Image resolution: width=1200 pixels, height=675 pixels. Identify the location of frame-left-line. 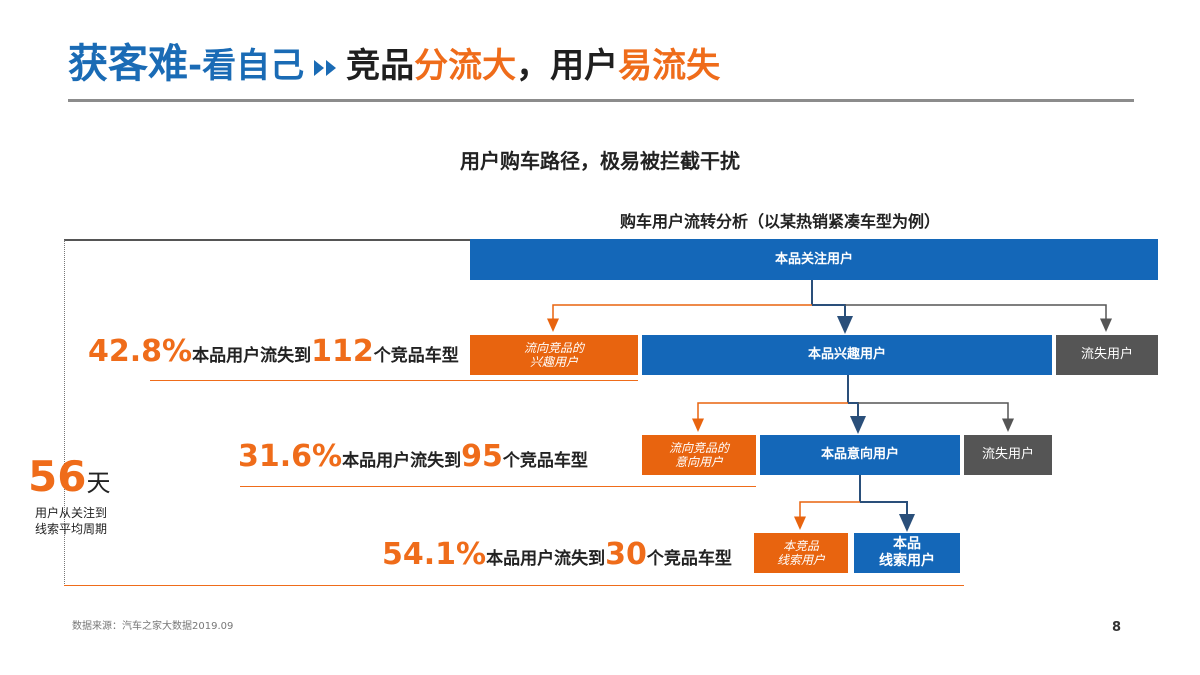
(64, 413).